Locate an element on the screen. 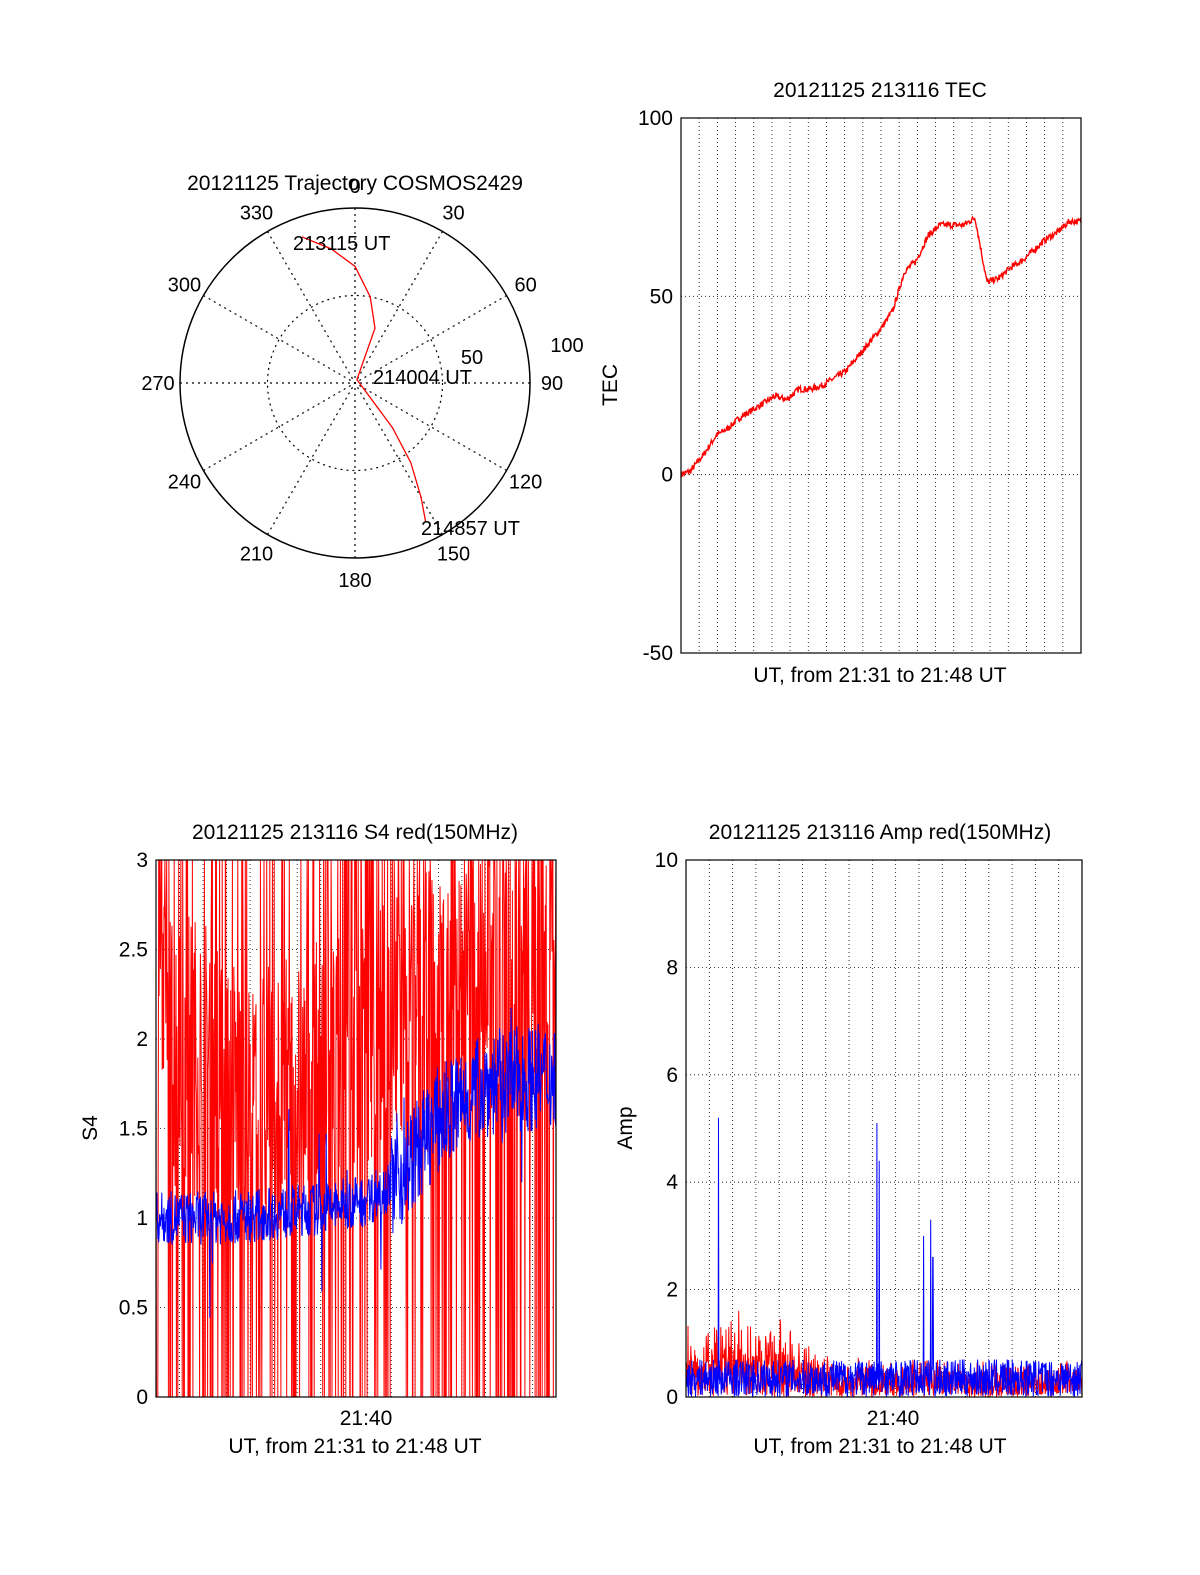 The height and width of the screenshot is (1575, 1200). tec-xlabel: UT, from 21:31 to 21:48 UT is located at coordinates (879, 675).